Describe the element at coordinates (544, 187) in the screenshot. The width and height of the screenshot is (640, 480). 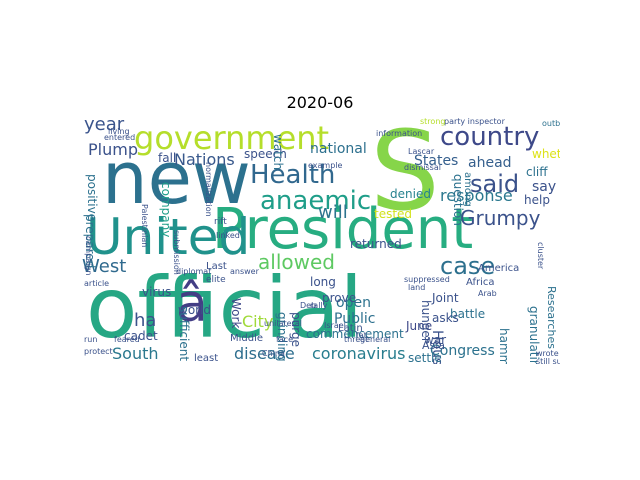
I see `word: say` at that location.